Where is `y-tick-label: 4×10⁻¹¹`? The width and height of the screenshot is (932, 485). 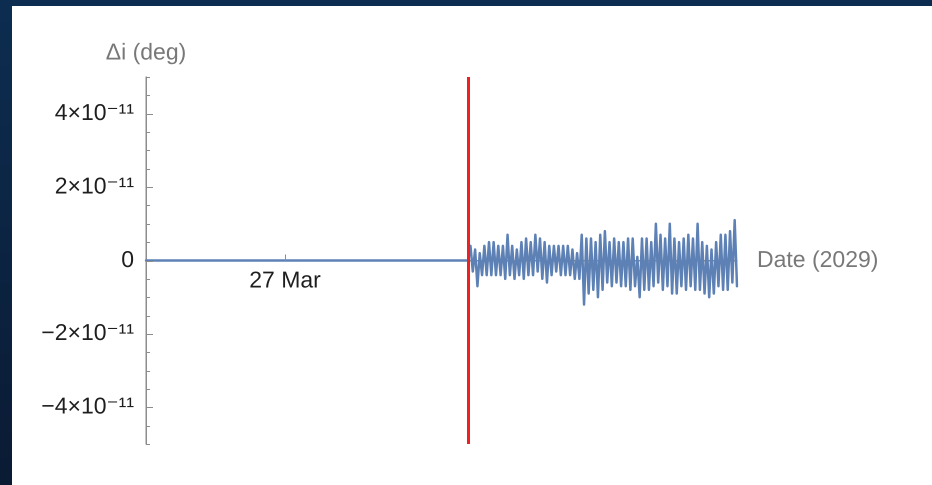 y-tick-label: 4×10⁻¹¹ is located at coordinates (94, 112).